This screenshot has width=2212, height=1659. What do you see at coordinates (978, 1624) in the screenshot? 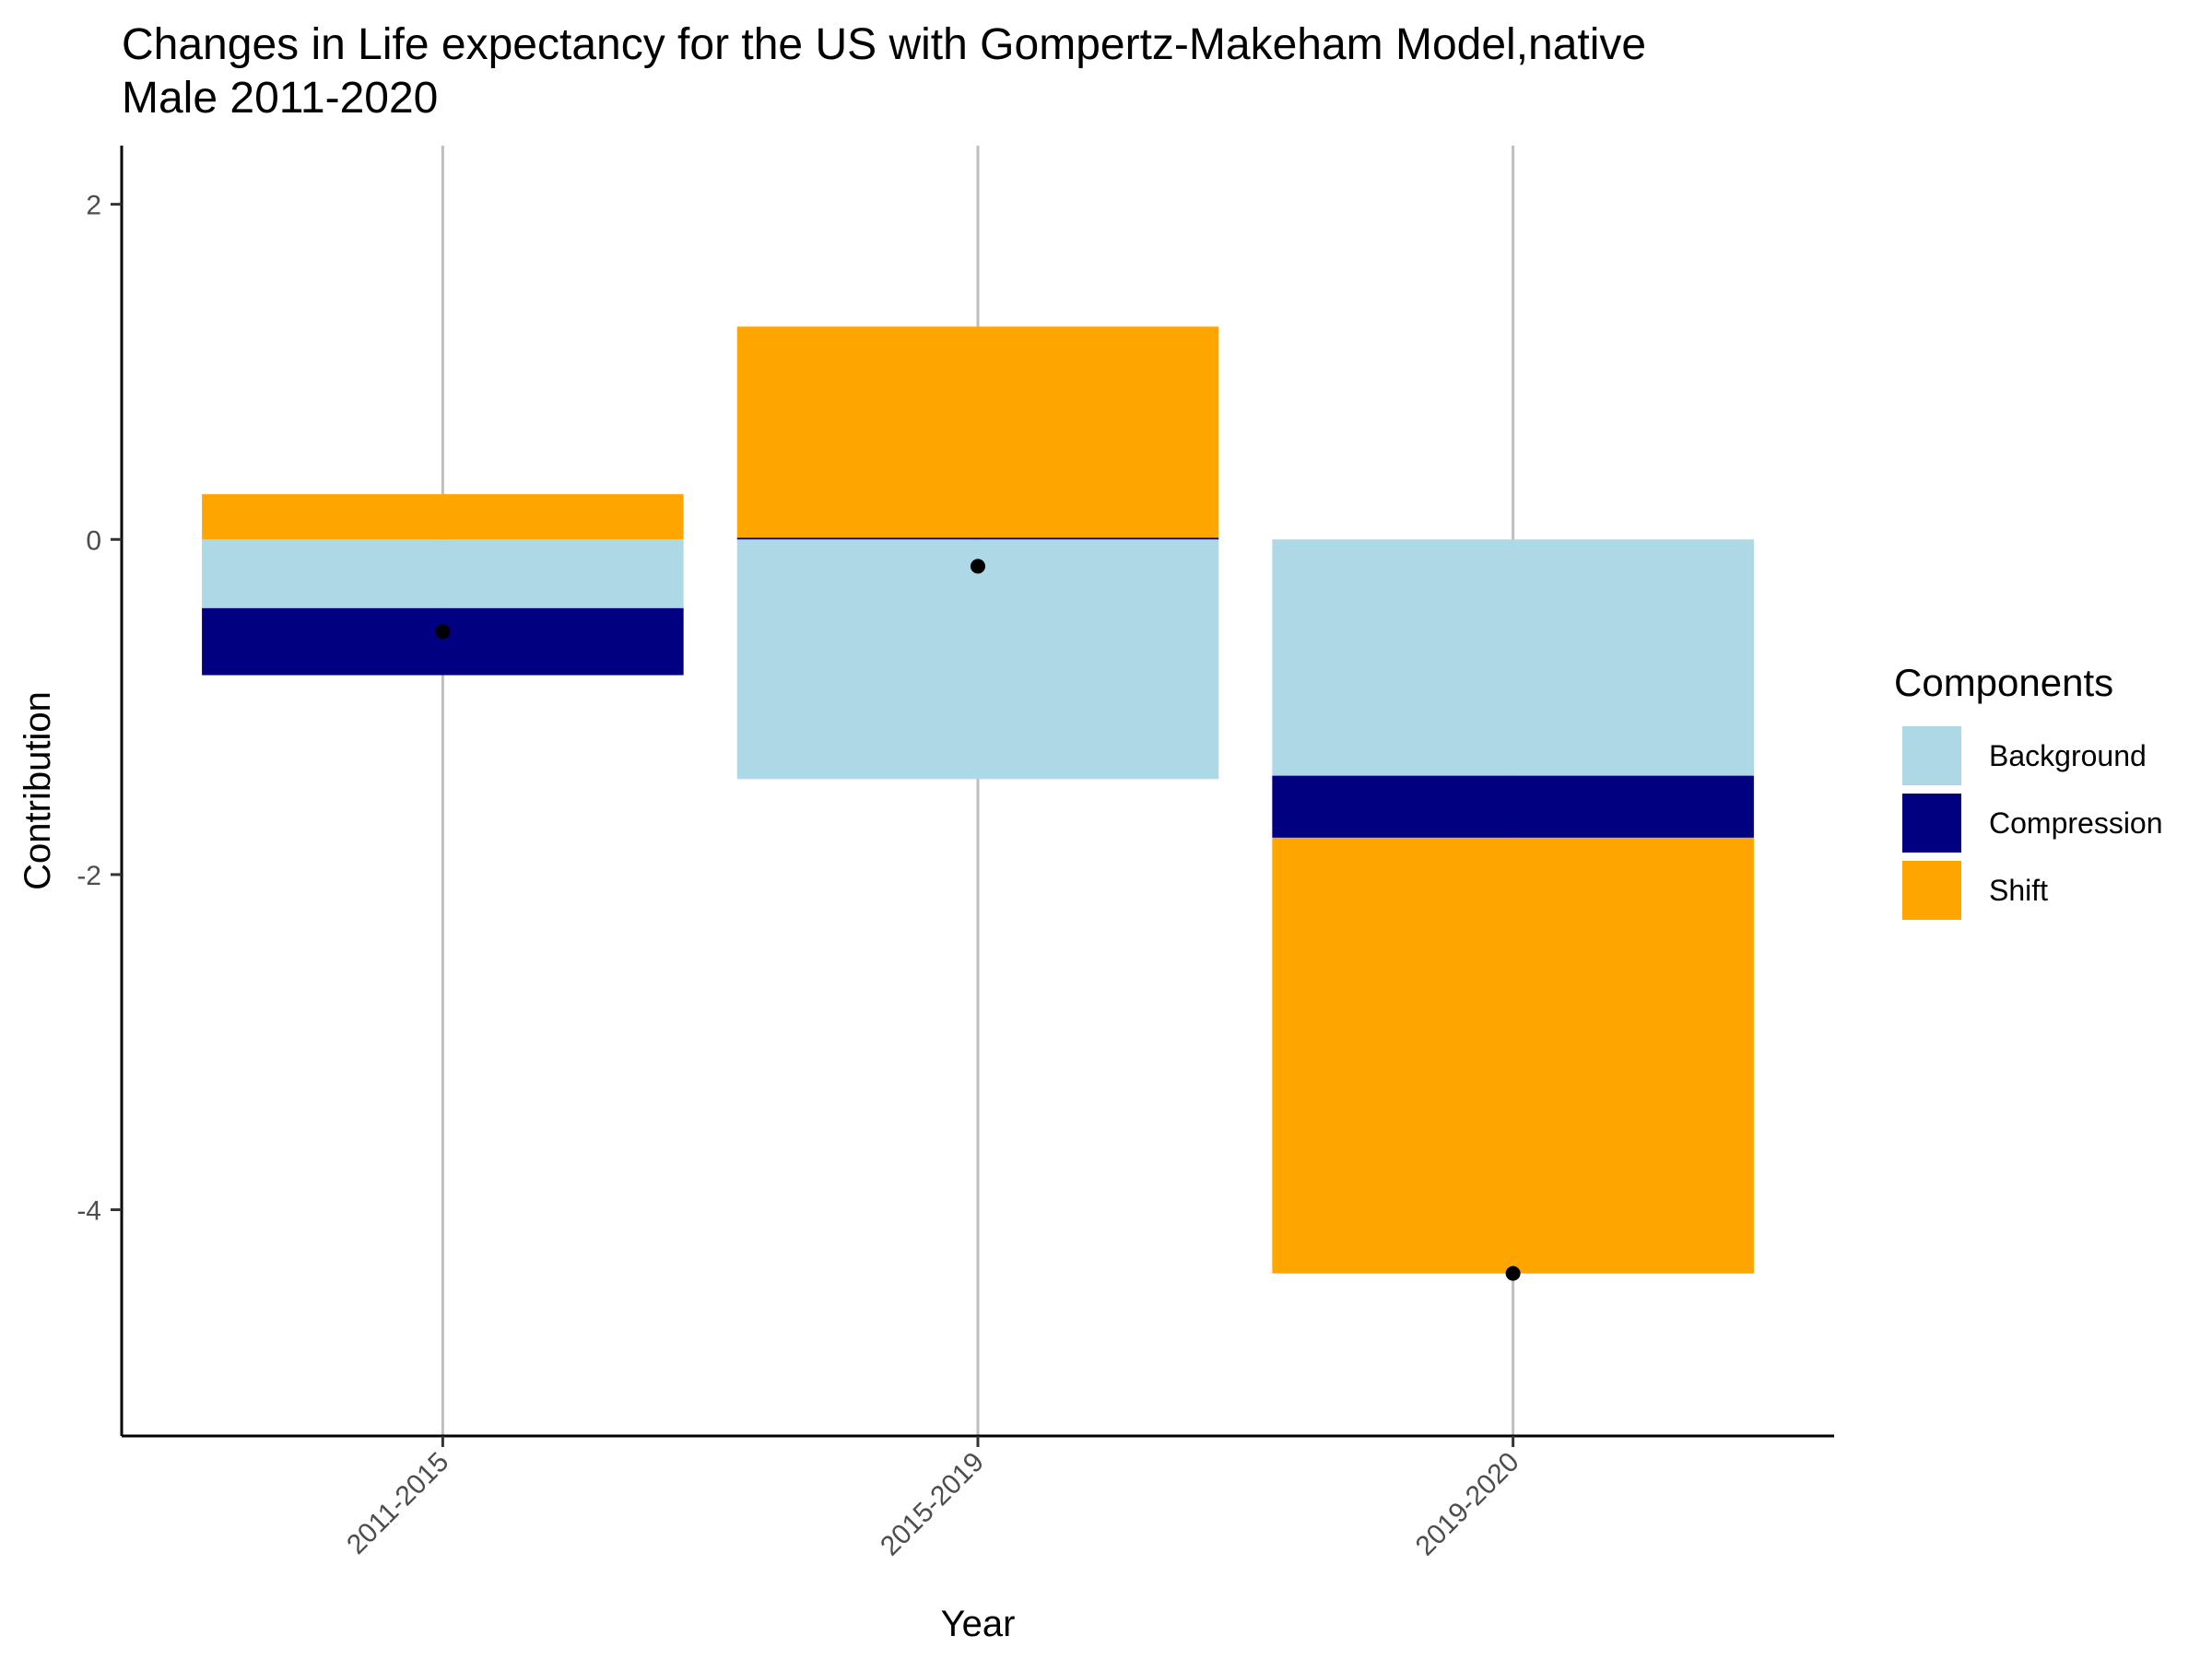
I see `x-axis-label: Year` at bounding box center [978, 1624].